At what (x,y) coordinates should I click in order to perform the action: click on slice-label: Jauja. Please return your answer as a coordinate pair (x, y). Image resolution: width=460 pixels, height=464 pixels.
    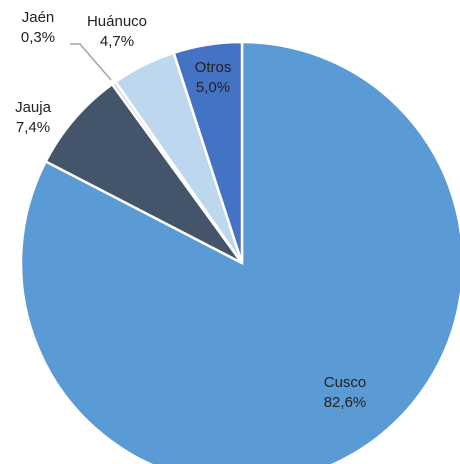
    Looking at the image, I should click on (33, 107).